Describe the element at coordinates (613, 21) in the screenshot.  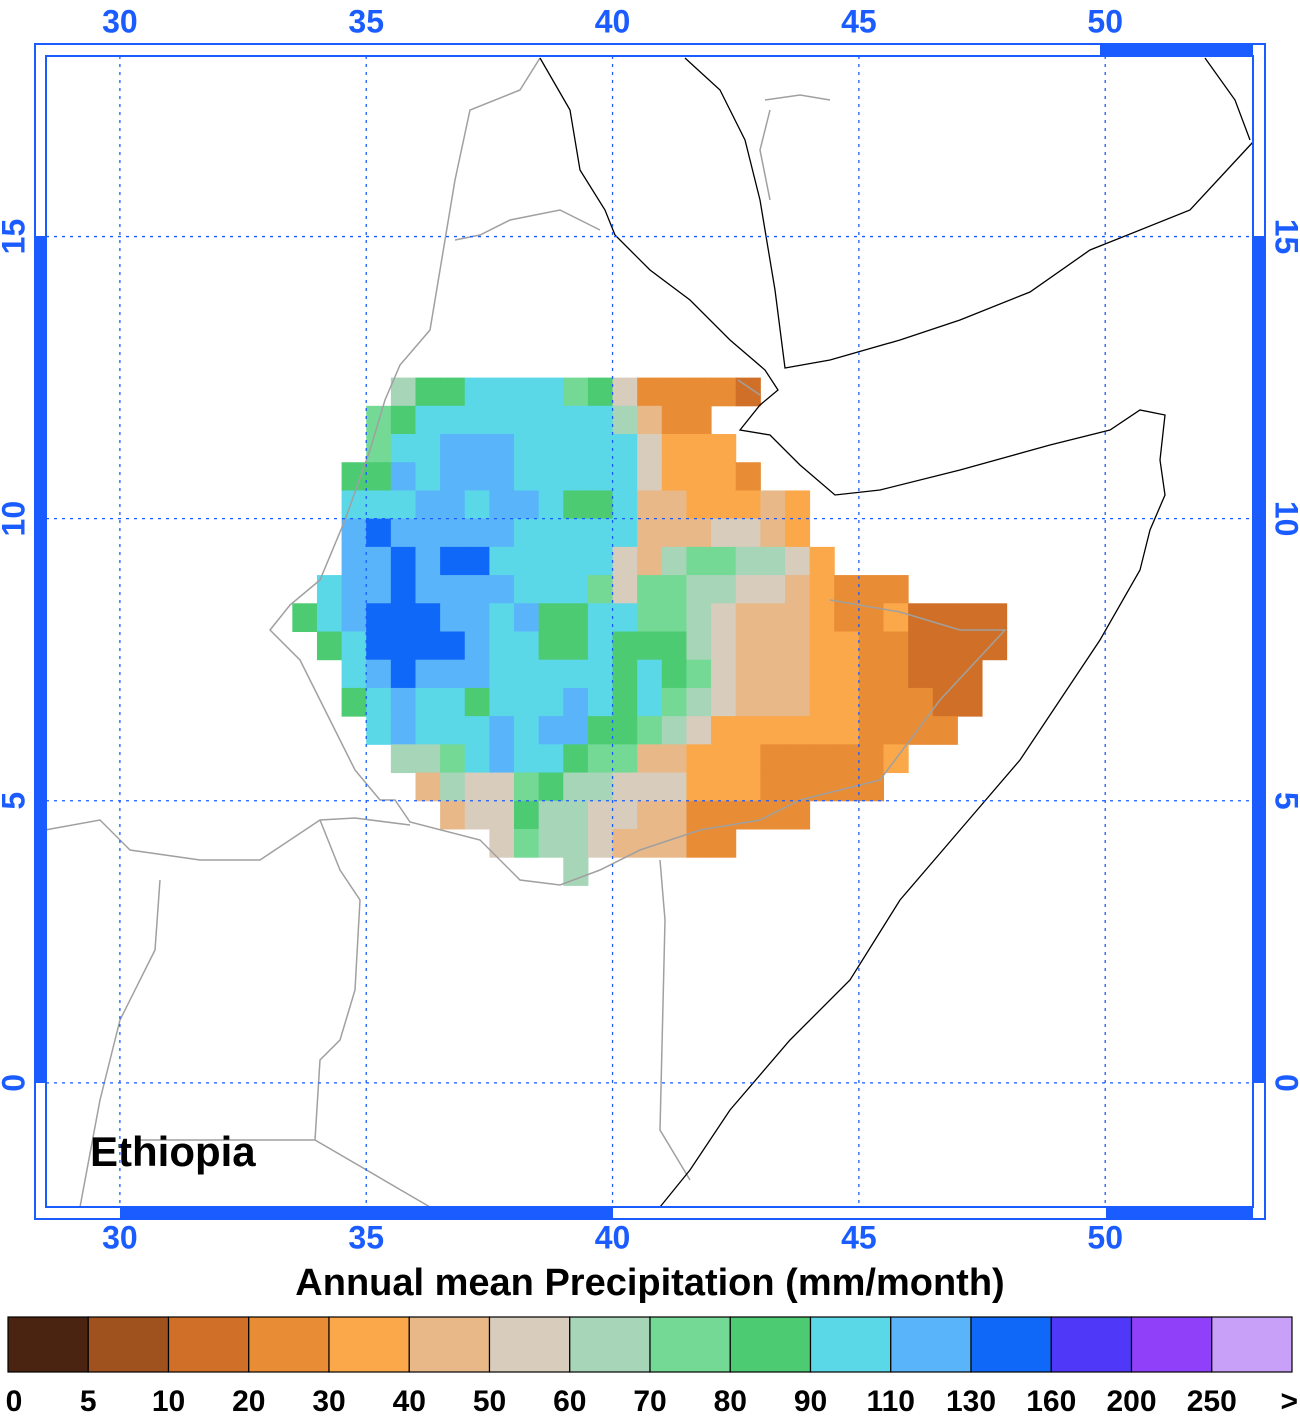
I see `x-tick-label-top: 40` at that location.